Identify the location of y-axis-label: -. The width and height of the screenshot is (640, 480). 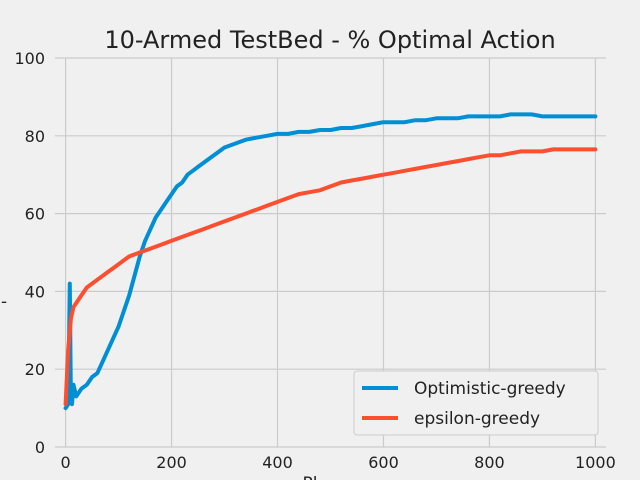
(4, 302).